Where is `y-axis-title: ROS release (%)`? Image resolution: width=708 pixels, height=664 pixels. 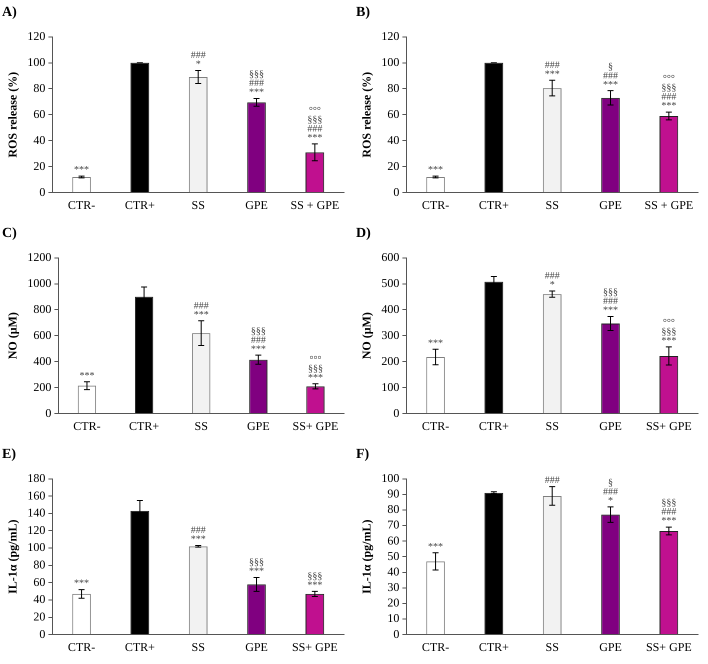
y-axis-title: ROS release (%) is located at coordinates (366, 115).